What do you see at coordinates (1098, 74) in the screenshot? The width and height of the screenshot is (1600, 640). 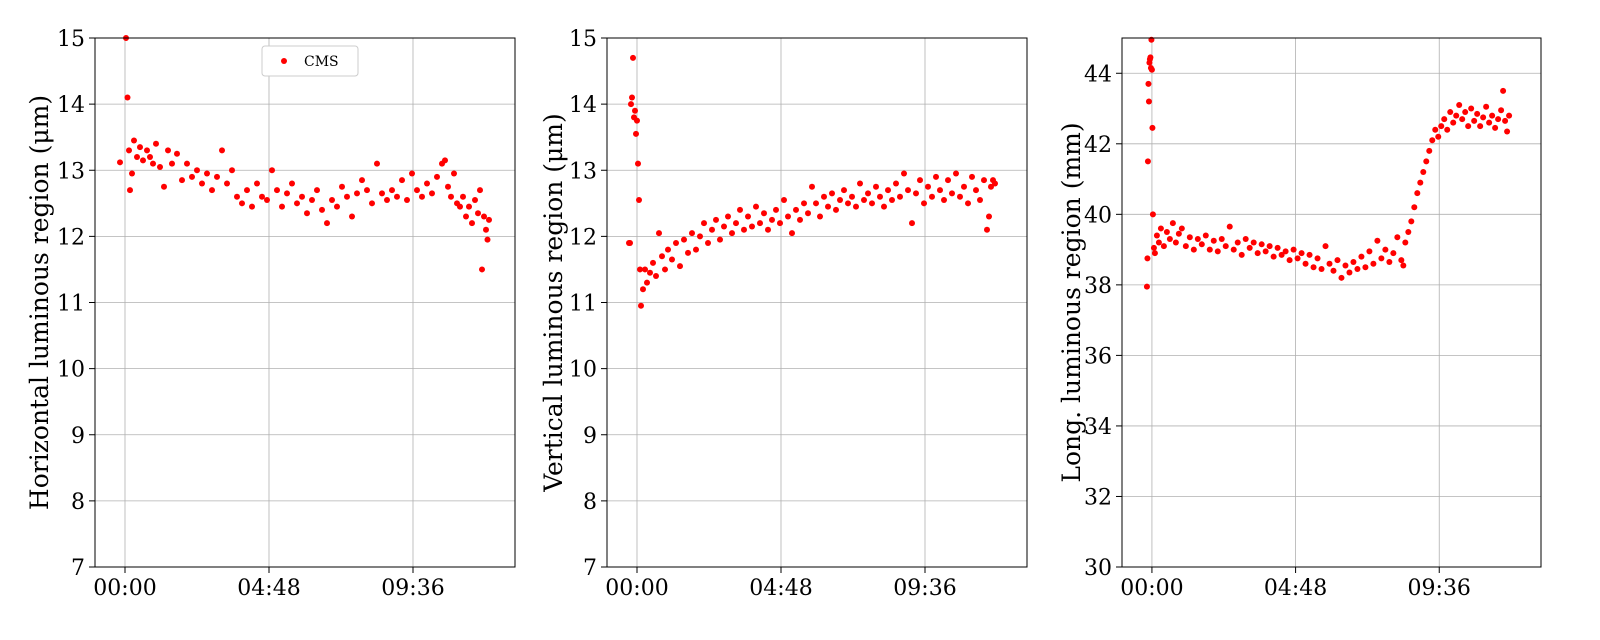 I see `y-tick-label: 44` at bounding box center [1098, 74].